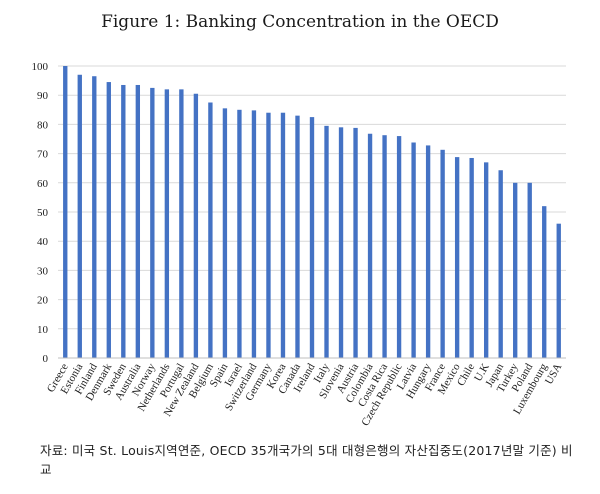 The image size is (600, 494). I want to click on y-axis-ticks: 0 10 20 30 40 50 60 70 80 90 100, so click(40, 213).